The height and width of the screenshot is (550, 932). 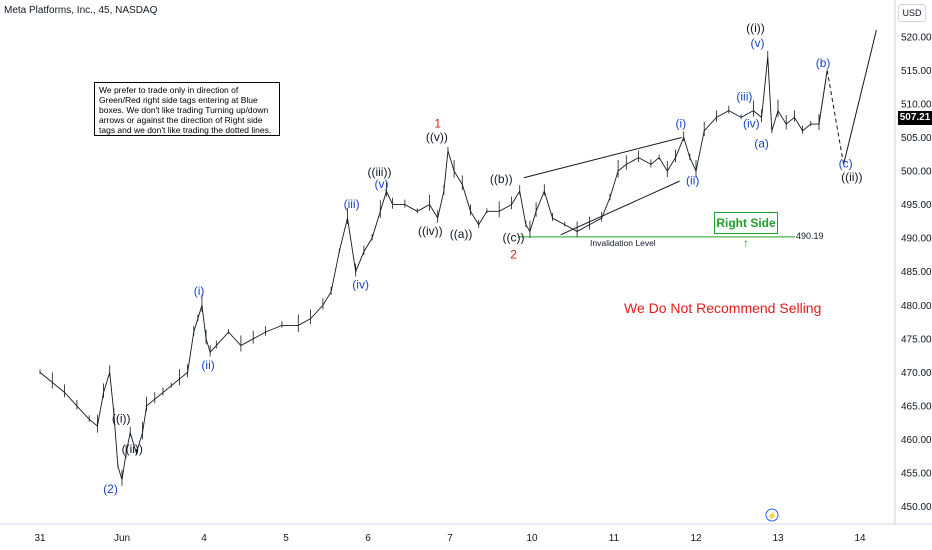 I want to click on y-tick-label: 520.00, so click(x=916, y=37).